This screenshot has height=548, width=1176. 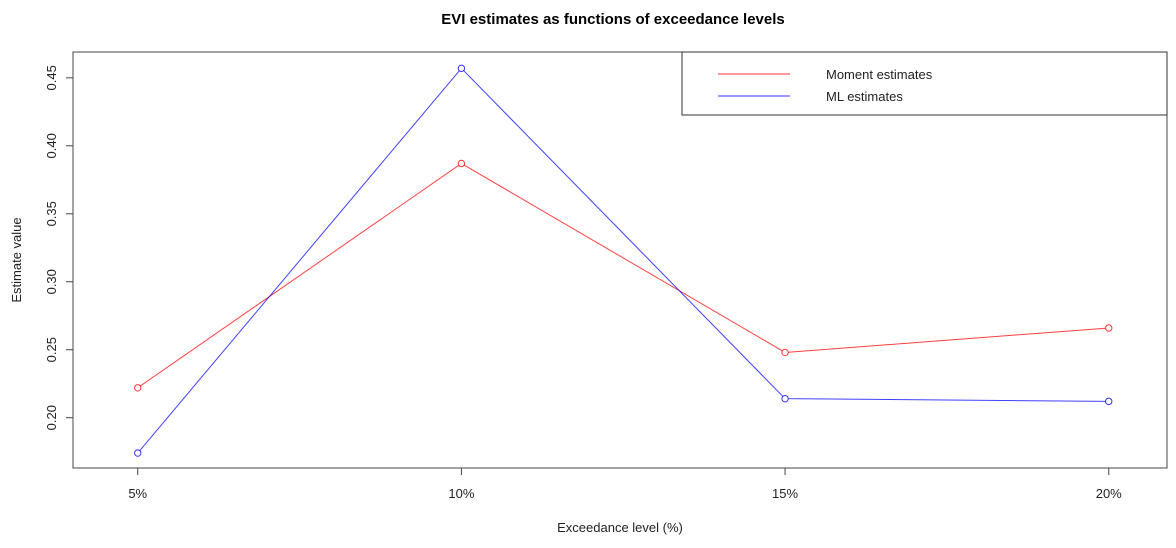 I want to click on y-axis: 0.20 0.25 0.30 0.35 0.40 0.45, so click(x=58, y=247).